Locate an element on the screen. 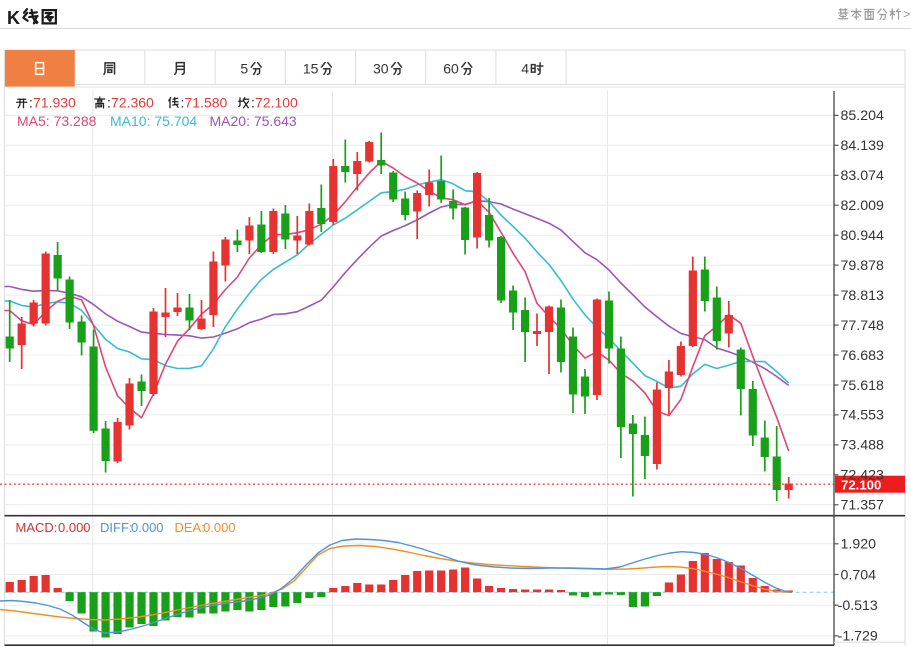  svg-text: 0.704 is located at coordinates (859, 575).